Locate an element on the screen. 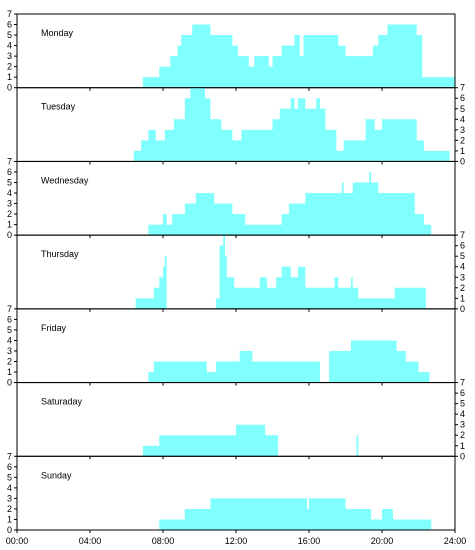 The width and height of the screenshot is (475, 550). x-tick-label: 16:00 is located at coordinates (309, 541).